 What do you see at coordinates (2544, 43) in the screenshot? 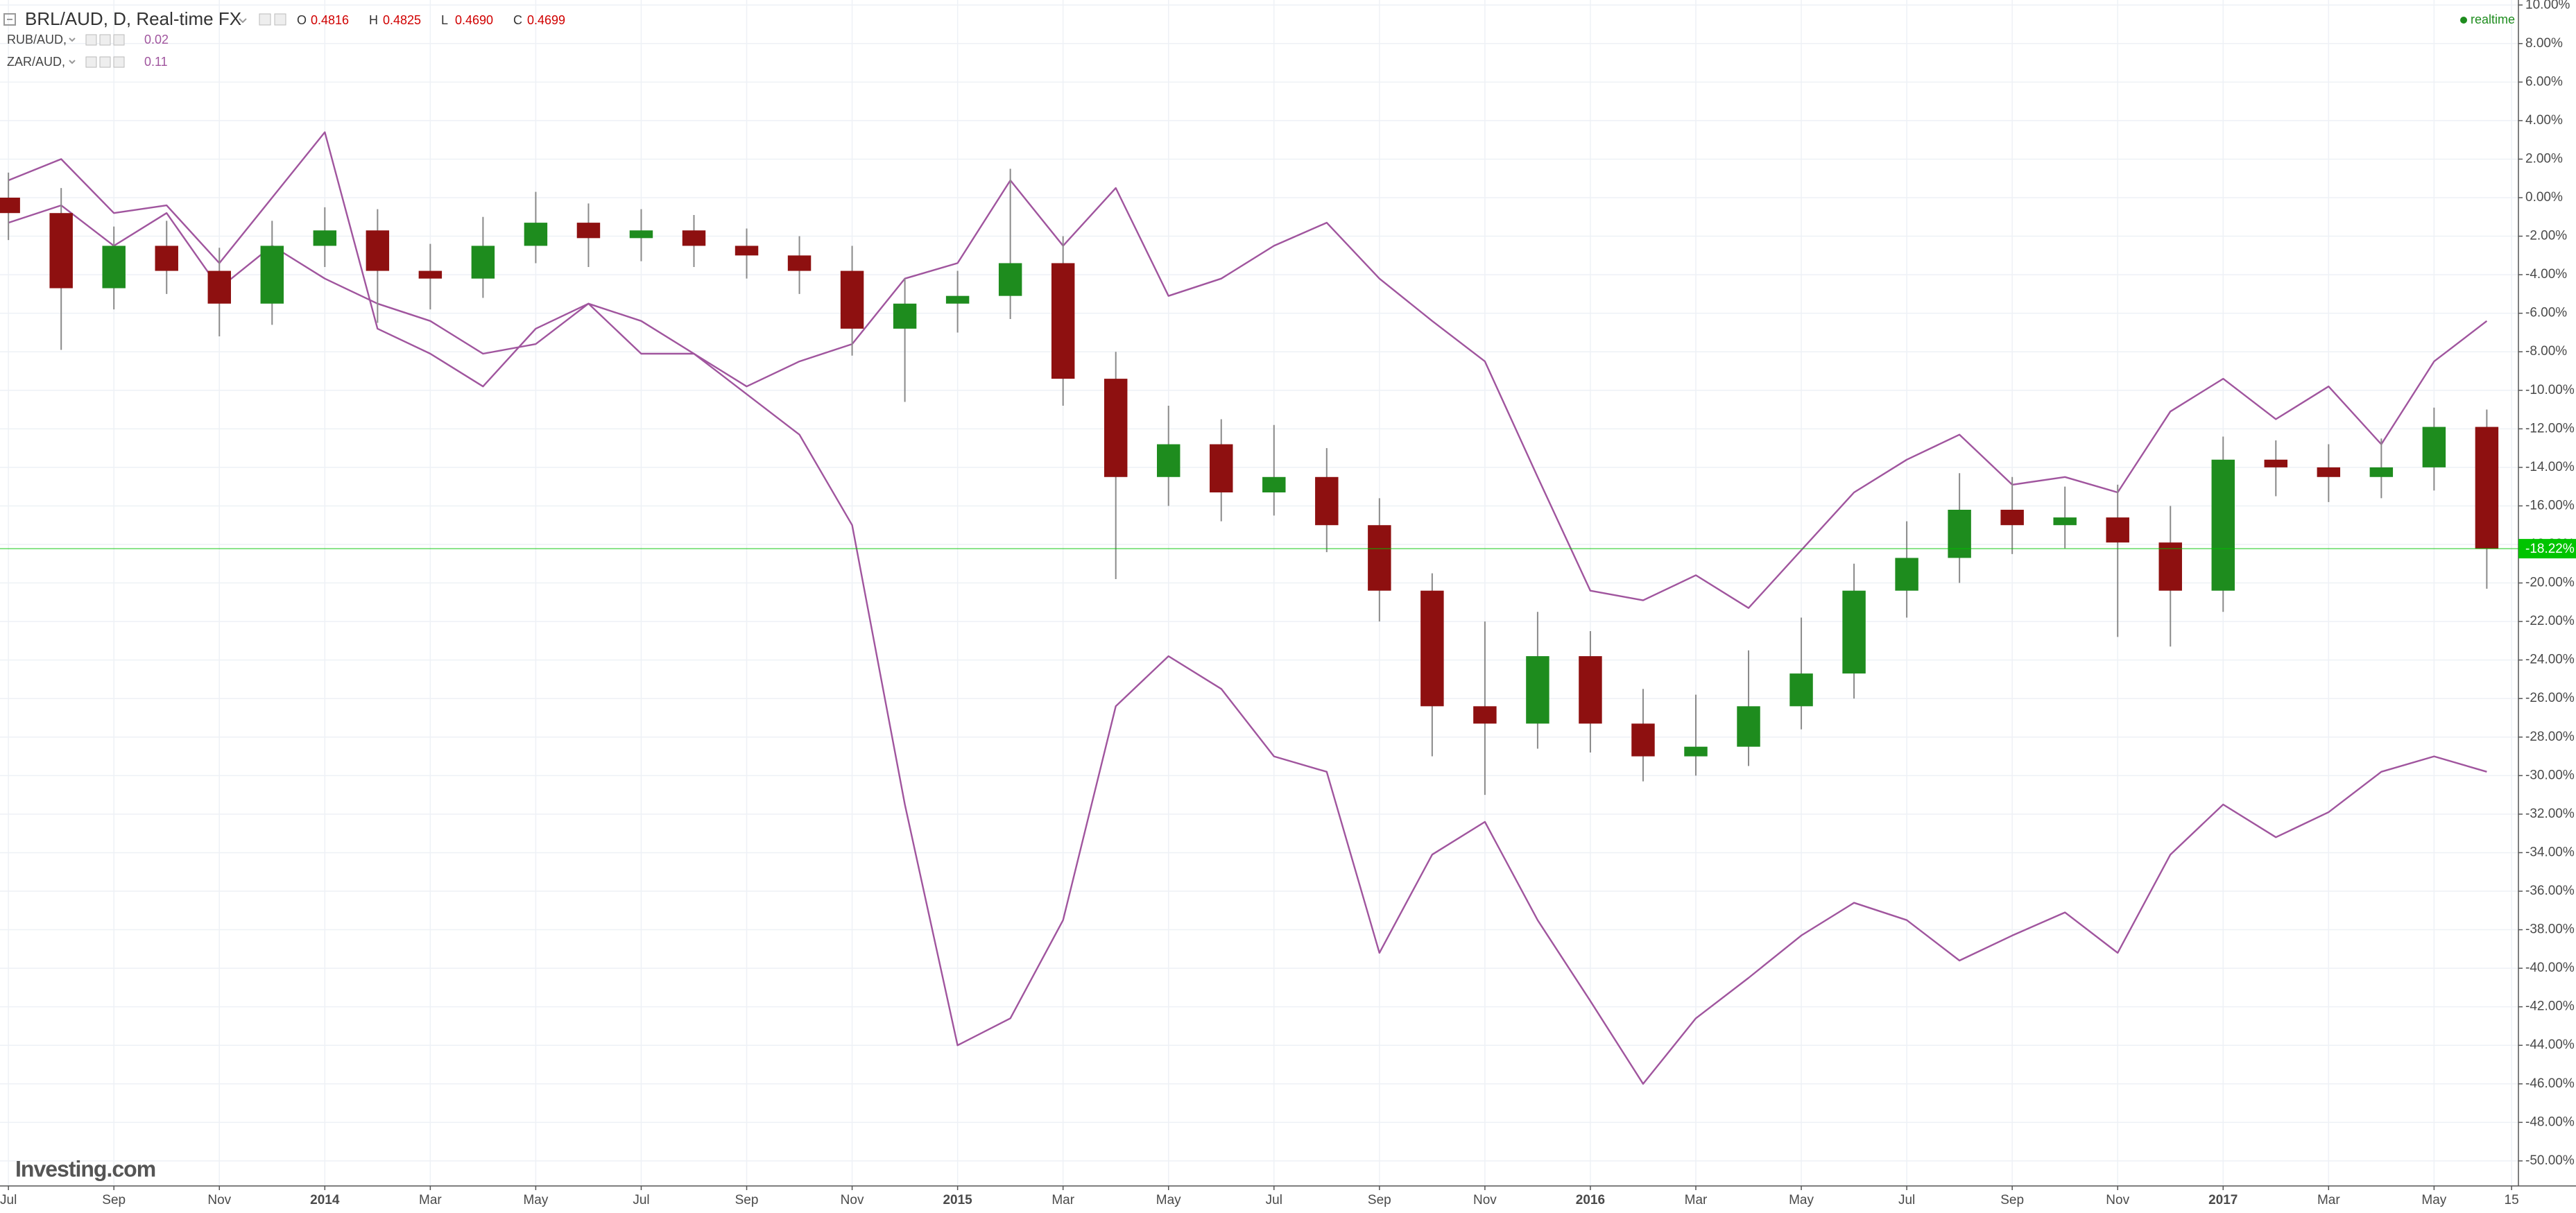
I see `y-tick-label: 8.00%` at bounding box center [2544, 43].